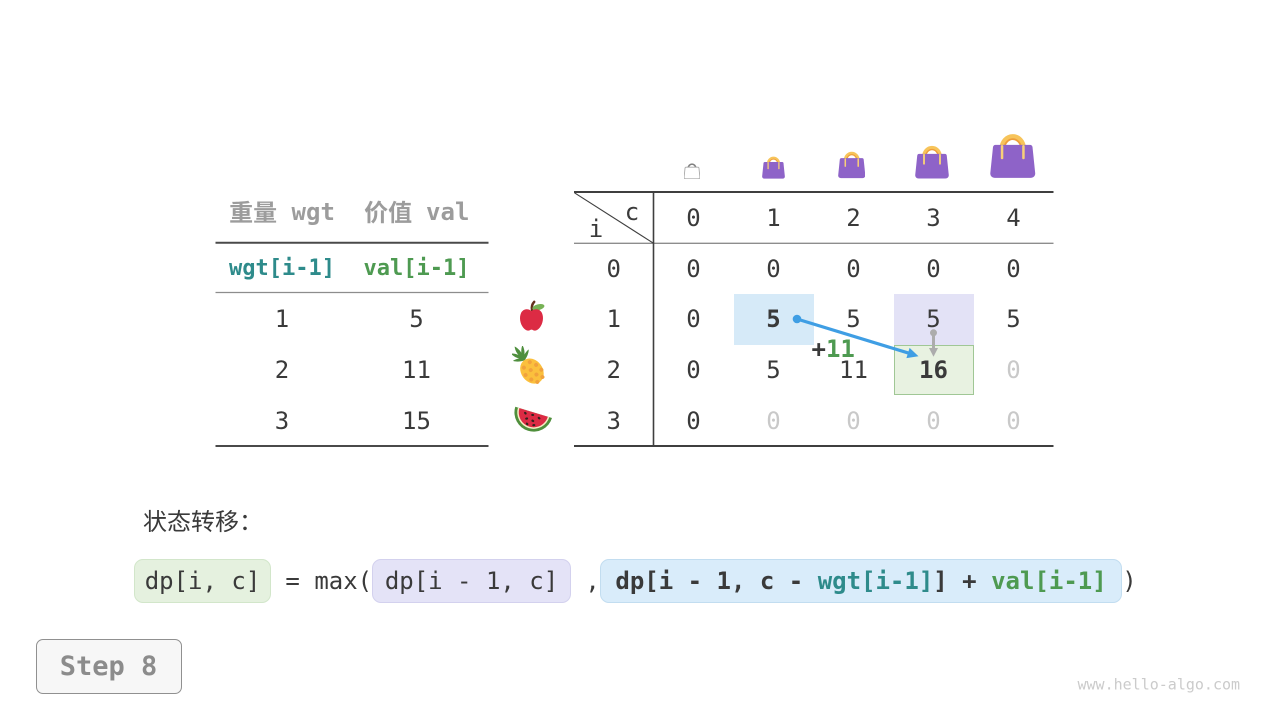 This screenshot has width=1280, height=720. I want to click on dp-cell-1-2: 5, so click(853, 319).